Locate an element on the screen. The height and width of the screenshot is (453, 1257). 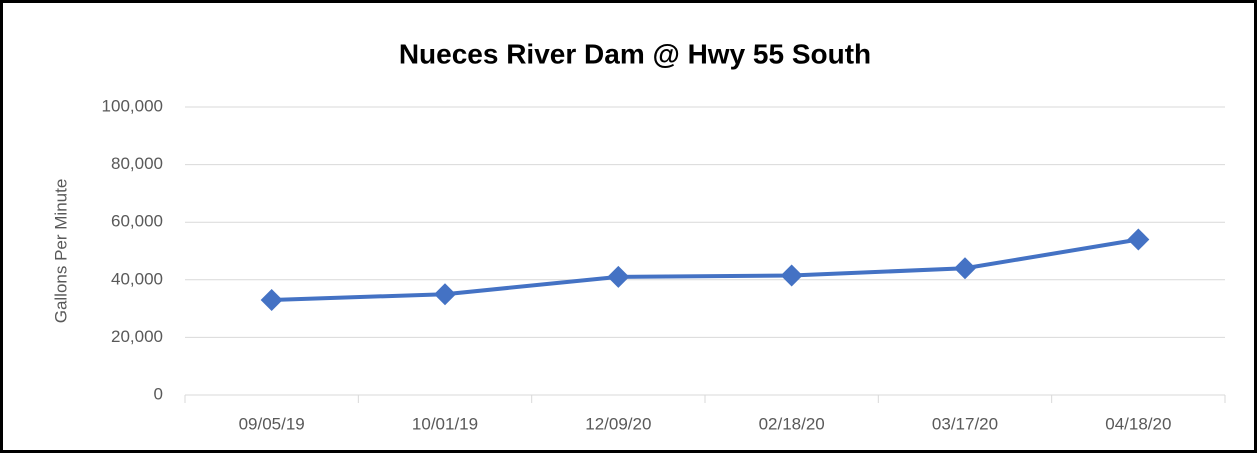
y-axis-title: Gallons Per Minute is located at coordinates (60, 251).